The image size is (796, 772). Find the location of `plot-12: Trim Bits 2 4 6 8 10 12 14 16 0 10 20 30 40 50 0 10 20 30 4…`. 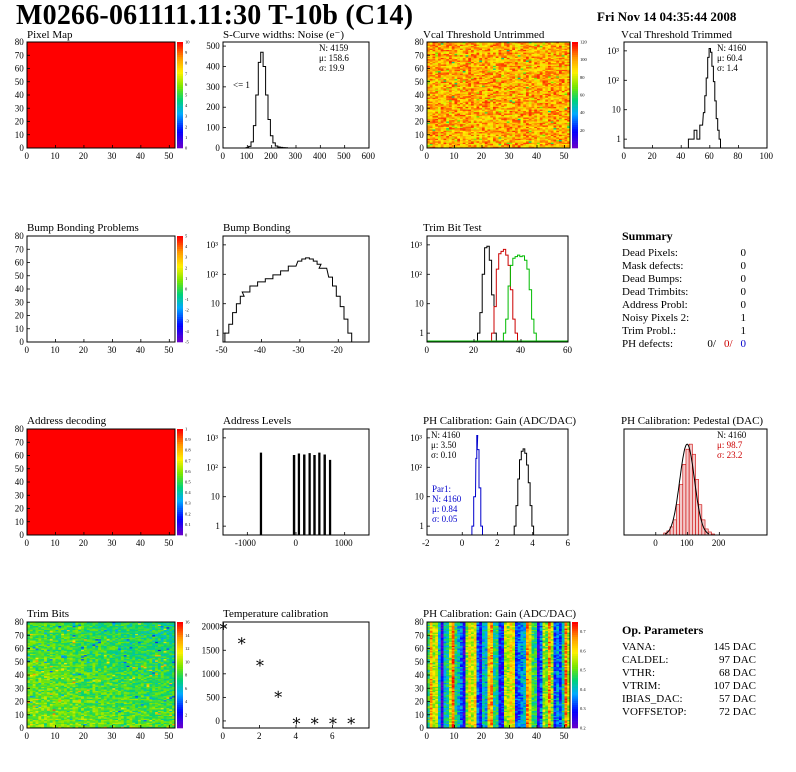

plot-12: Trim Bits 2 4 6 8 10 12 14 16 0 10 20 30 40 50 0 10 20 30 4… is located at coordinates (102, 674).